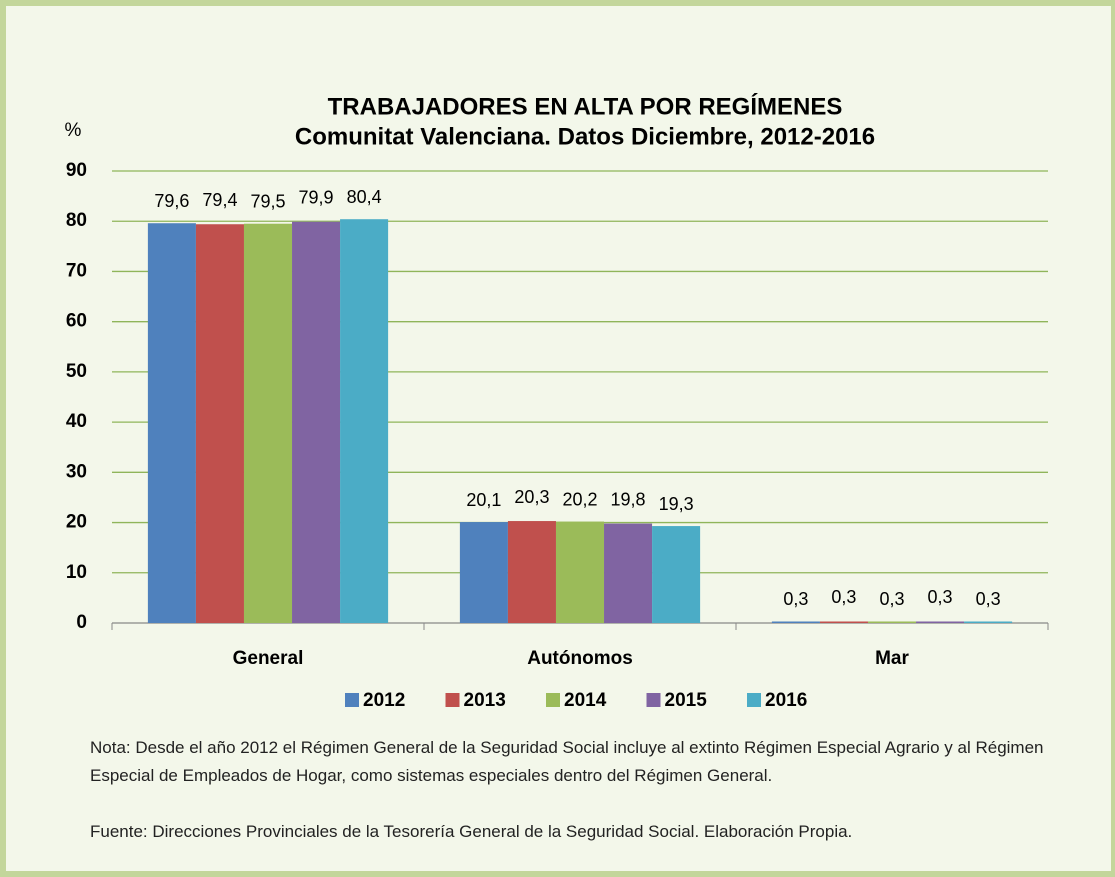 This screenshot has width=1115, height=877. Describe the element at coordinates (76, 220) in the screenshot. I see `y-tick-label: 80` at that location.